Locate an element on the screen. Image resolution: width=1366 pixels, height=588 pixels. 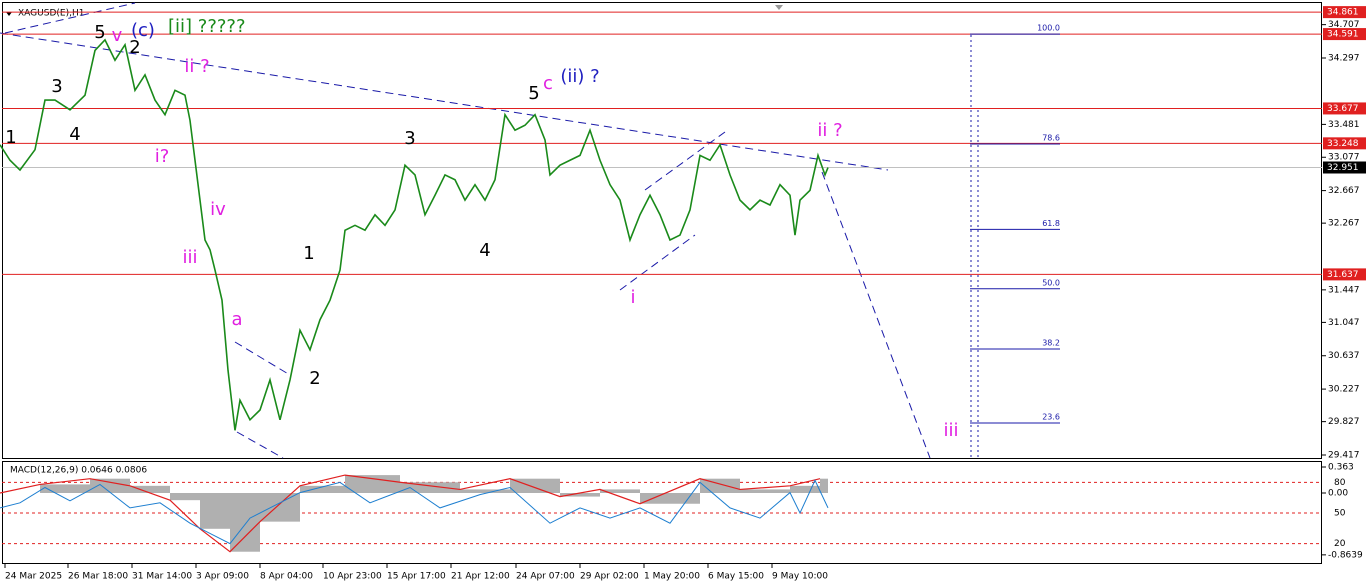
level-label: 34.591 is located at coordinates (1343, 35).